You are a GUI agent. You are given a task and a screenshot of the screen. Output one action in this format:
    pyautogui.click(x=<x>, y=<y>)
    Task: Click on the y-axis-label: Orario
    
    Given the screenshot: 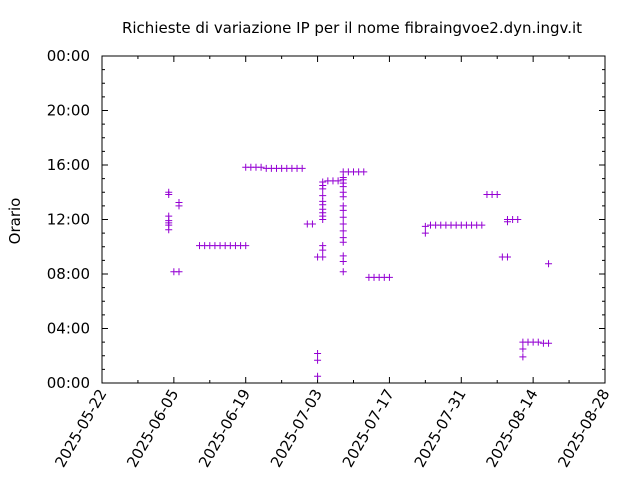 What is the action you would take?
    pyautogui.click(x=15, y=221)
    